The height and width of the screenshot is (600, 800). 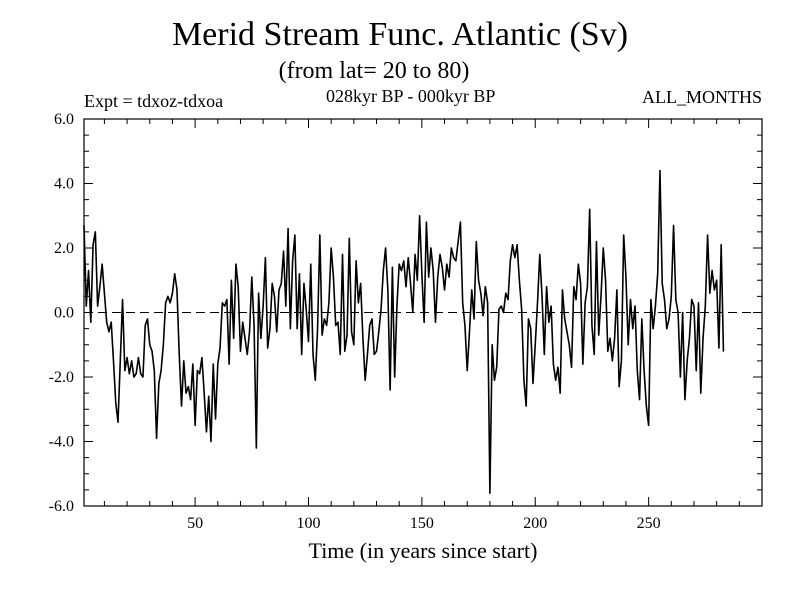 I want to click on x-tick-label: 200, so click(x=535, y=523).